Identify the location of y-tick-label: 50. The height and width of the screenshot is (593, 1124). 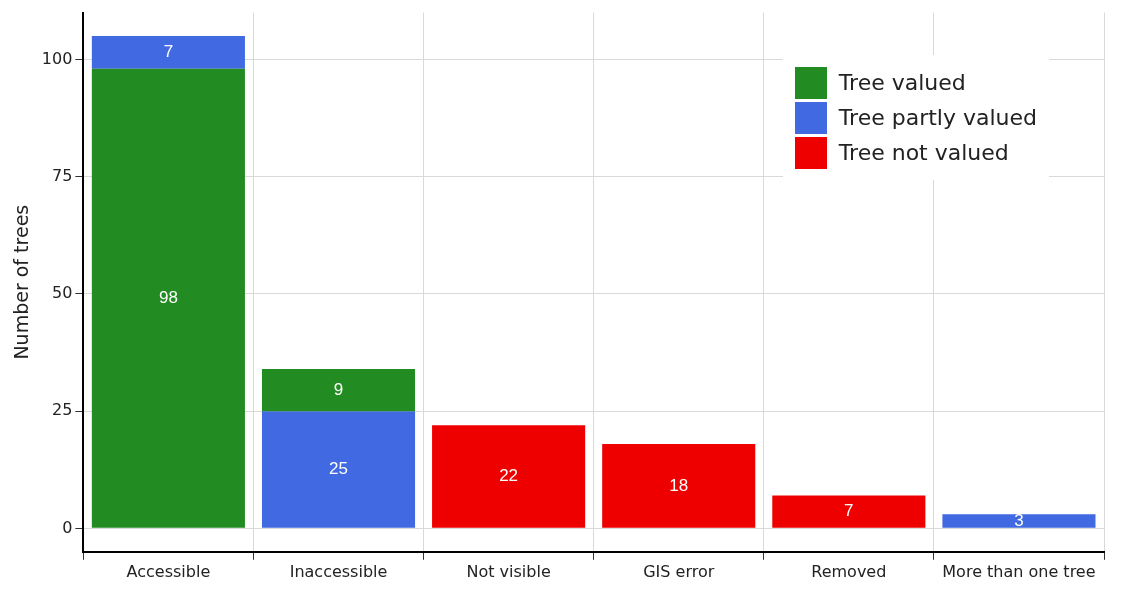
(62, 293).